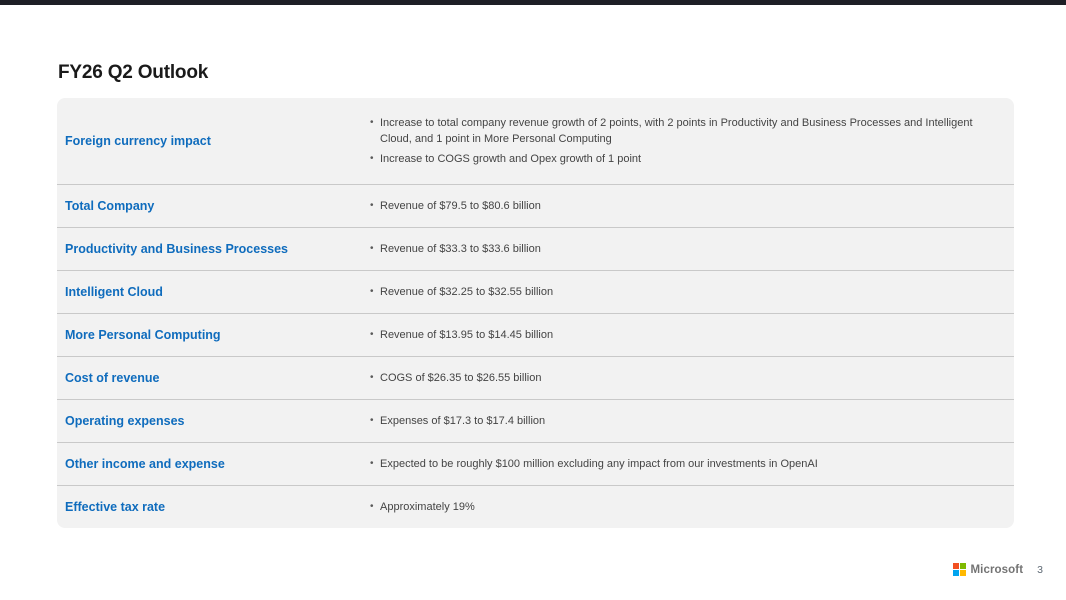  I want to click on bullet-text: Approximately 19%, so click(427, 506).